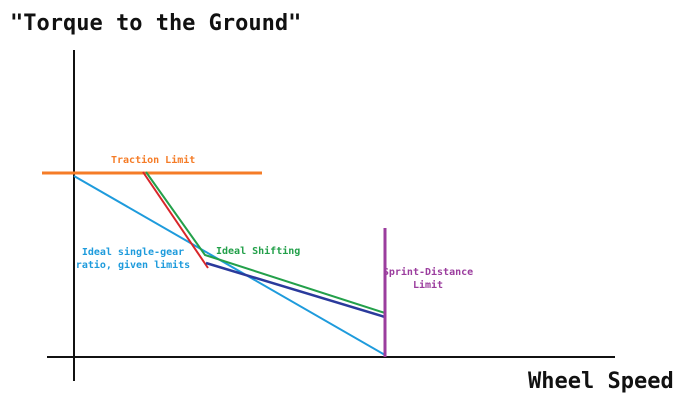  What do you see at coordinates (133, 265) in the screenshot?
I see `single-gear-label: ratio, given limits` at bounding box center [133, 265].